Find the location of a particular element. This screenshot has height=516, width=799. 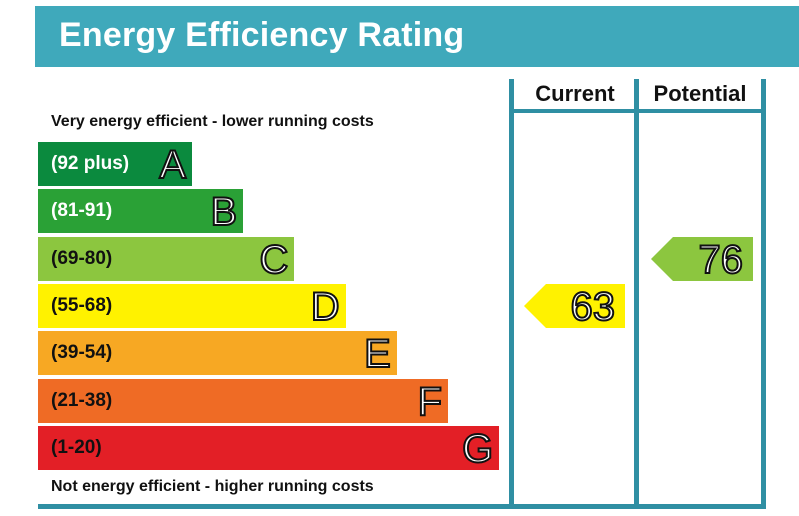

band-a: (92 plus) A is located at coordinates (115, 165).